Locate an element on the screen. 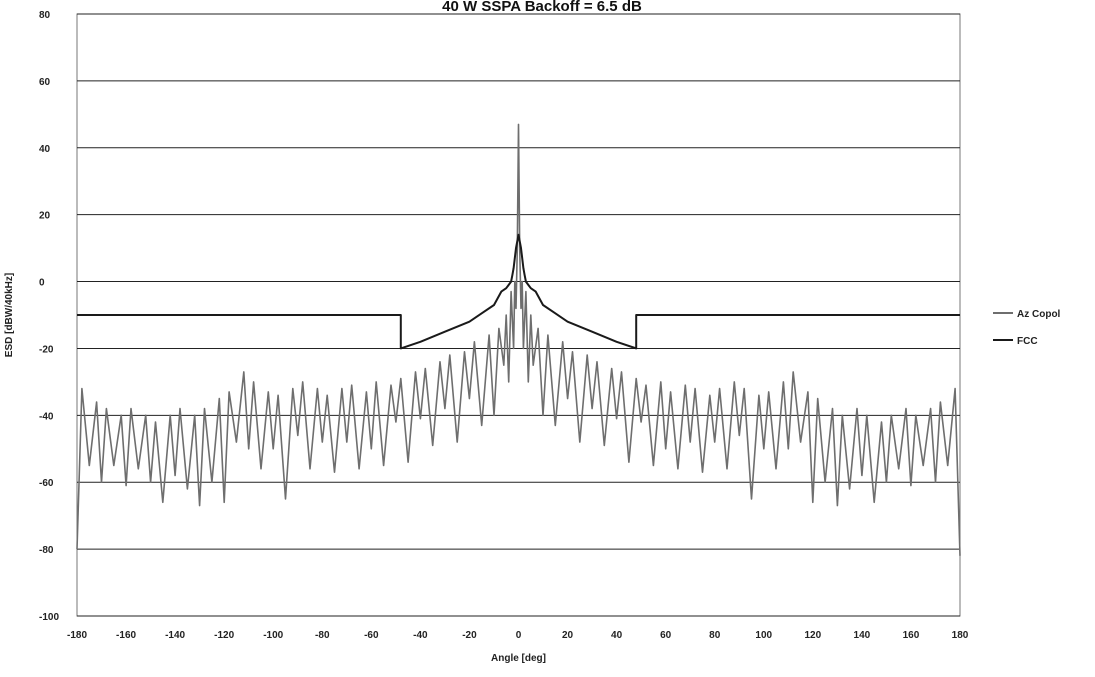 The width and height of the screenshot is (1095, 677). x-tick-label: -140 is located at coordinates (175, 635).